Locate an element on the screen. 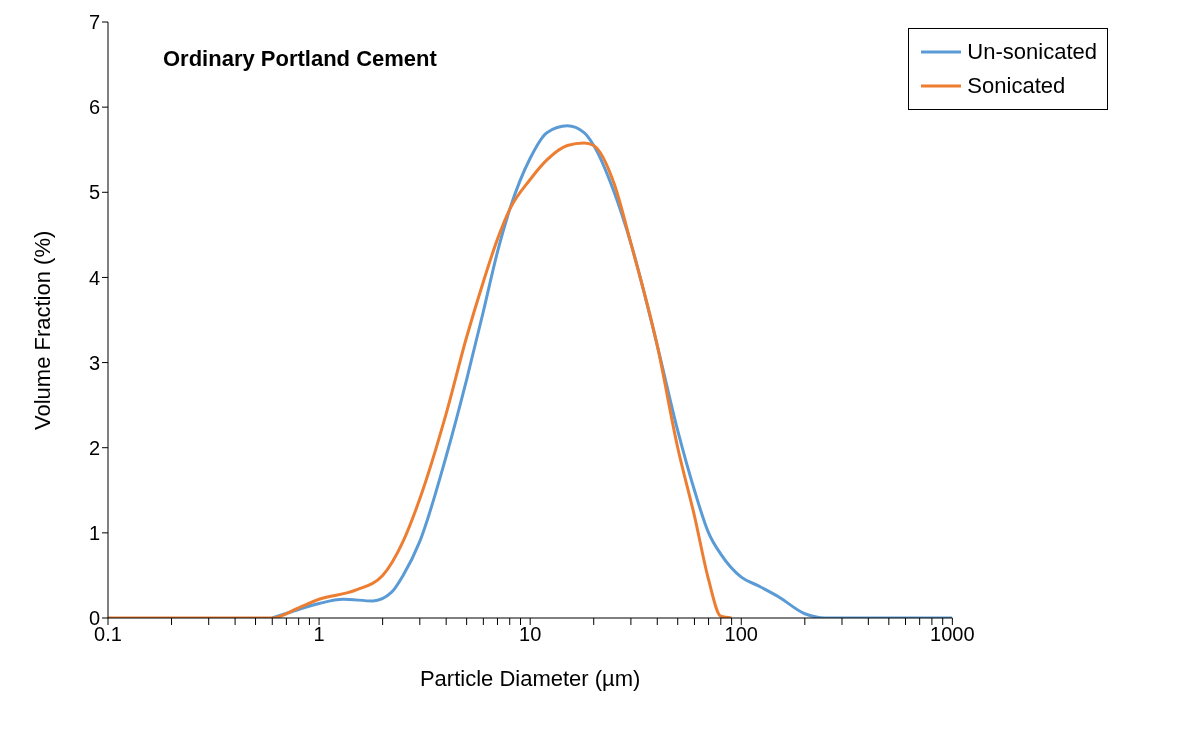 Image resolution: width=1199 pixels, height=751 pixels. x-tick-label: 1 is located at coordinates (319, 634).